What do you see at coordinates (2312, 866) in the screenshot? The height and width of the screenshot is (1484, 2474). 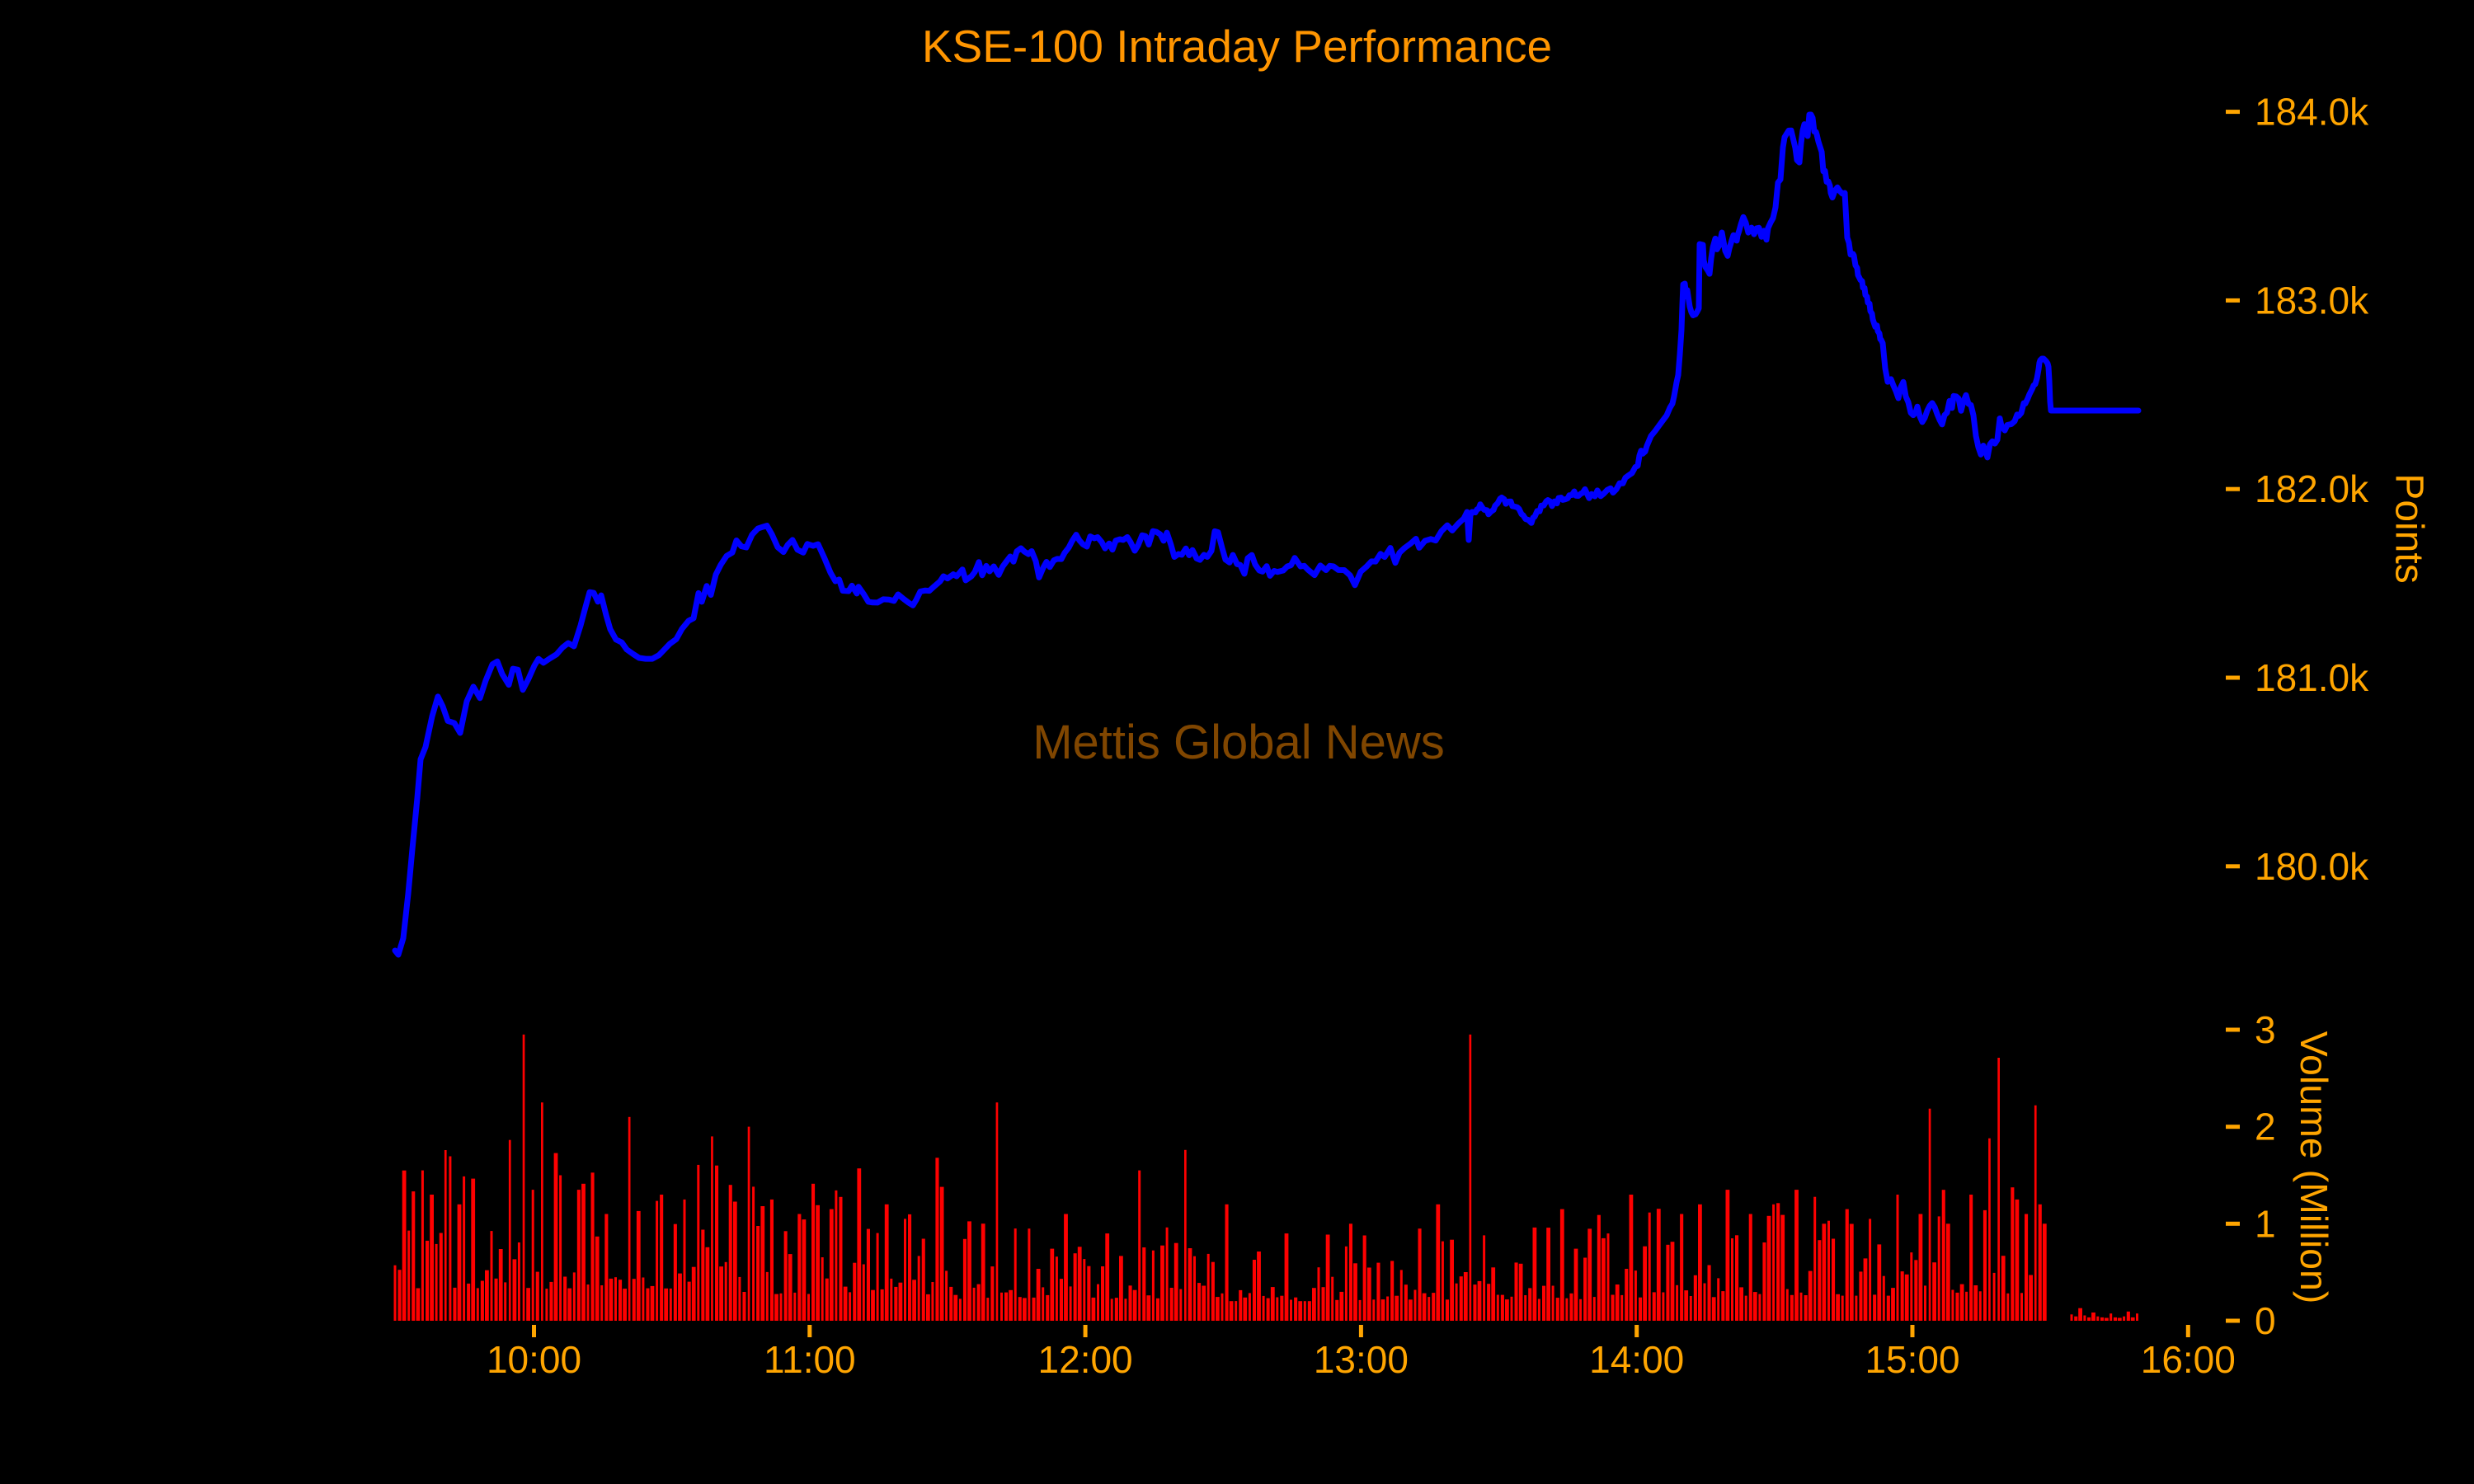 I see `svg-text: 180.0k` at bounding box center [2312, 866].